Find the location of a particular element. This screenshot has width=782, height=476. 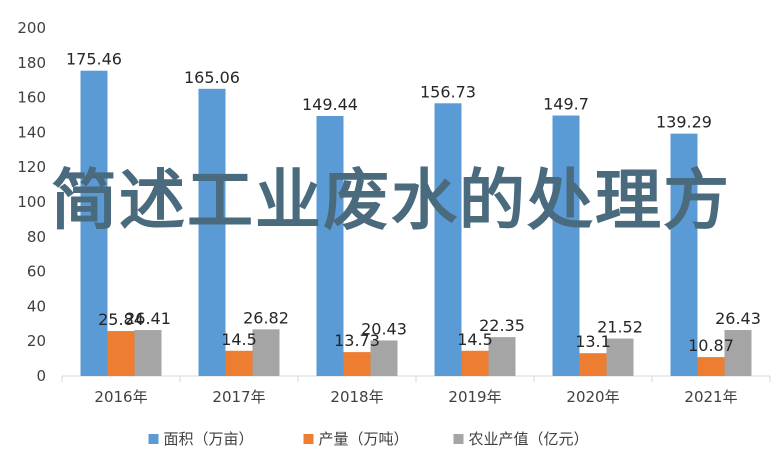

y-tick-label: 160 is located at coordinates (31, 98).